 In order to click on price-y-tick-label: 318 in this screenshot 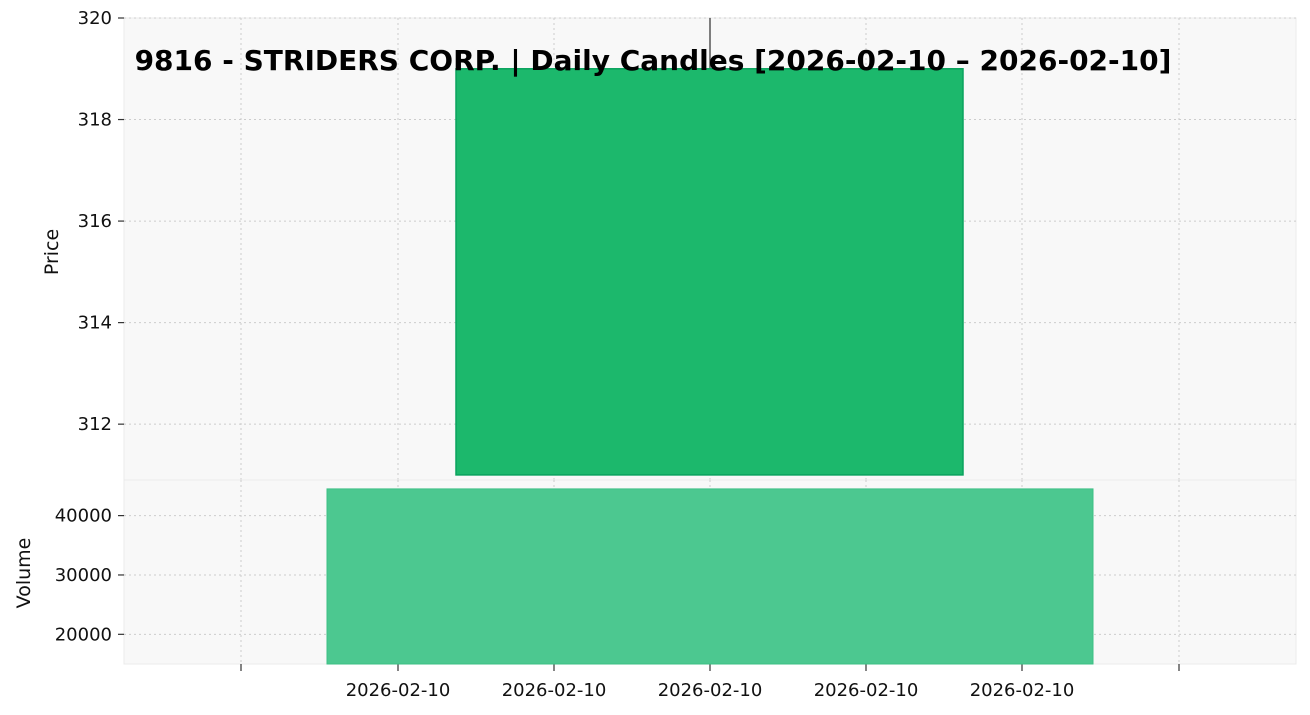, I will do `click(95, 120)`.